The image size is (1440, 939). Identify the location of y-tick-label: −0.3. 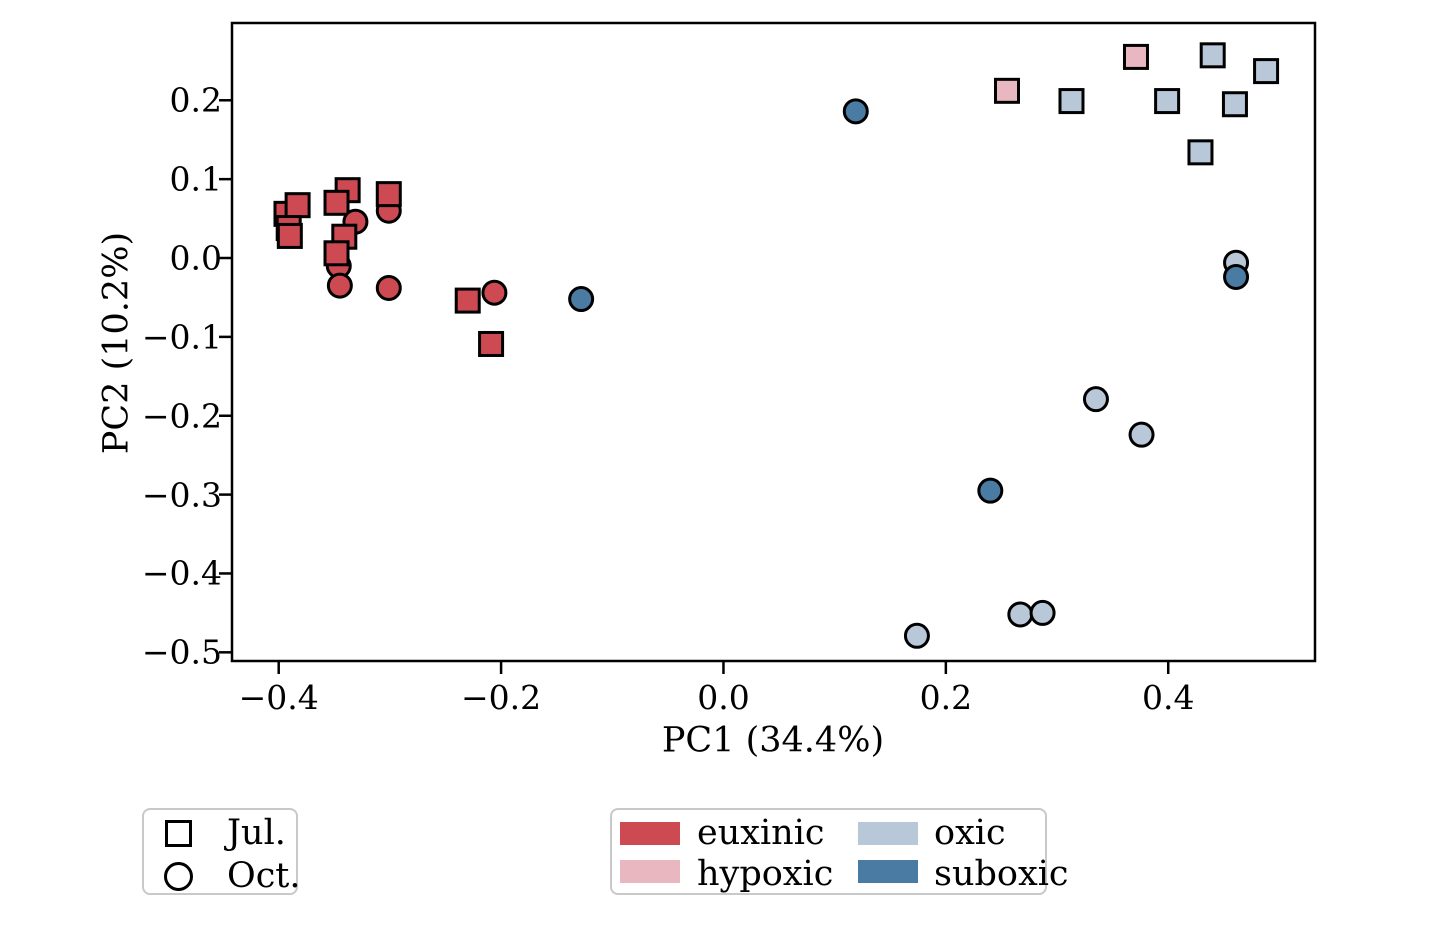
(181, 495).